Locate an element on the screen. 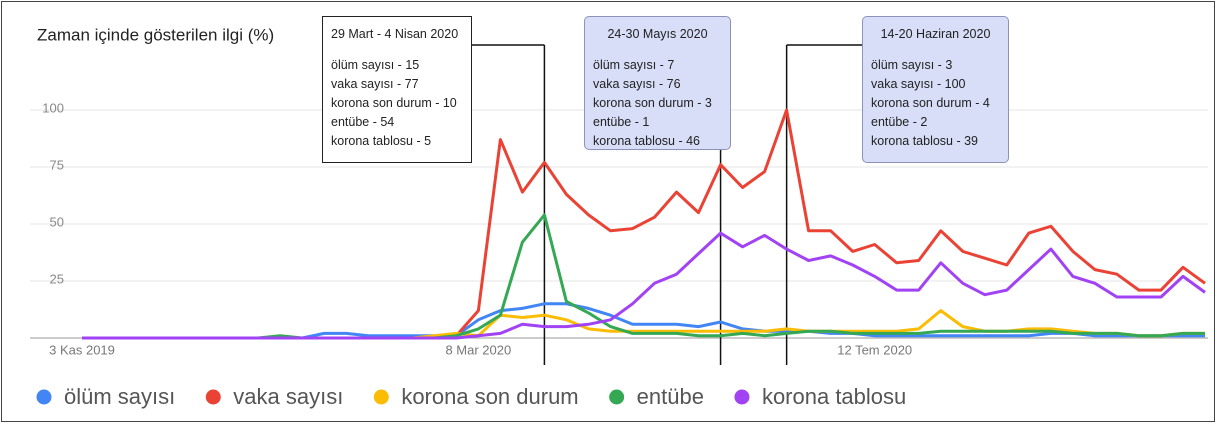 This screenshot has height=425, width=1218. callout-title: 14-20 Haziran 2020 is located at coordinates (935, 34).